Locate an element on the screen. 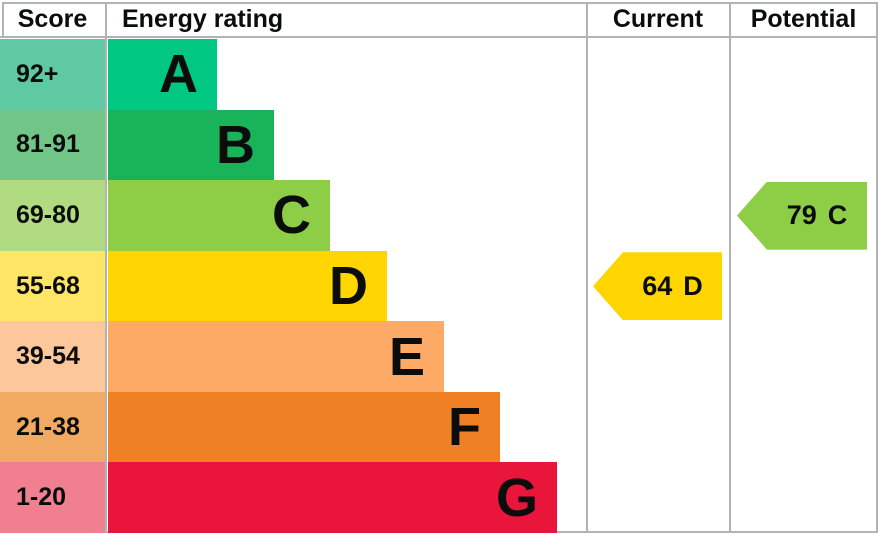 The image size is (886, 546). left-border-line is located at coordinates (3, 19).